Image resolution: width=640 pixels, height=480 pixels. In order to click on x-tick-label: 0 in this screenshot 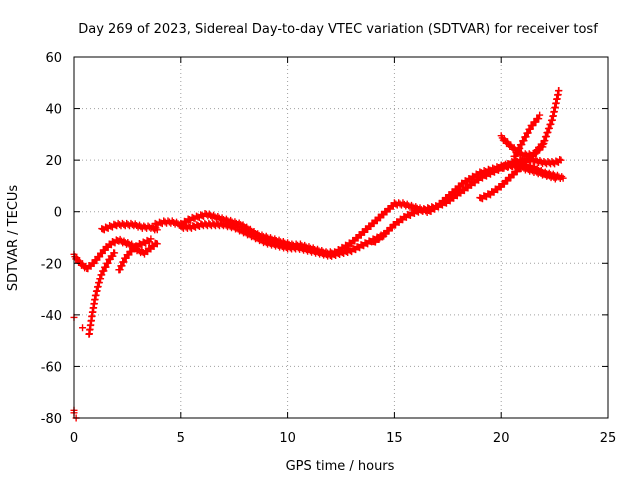, I will do `click(74, 438)`.